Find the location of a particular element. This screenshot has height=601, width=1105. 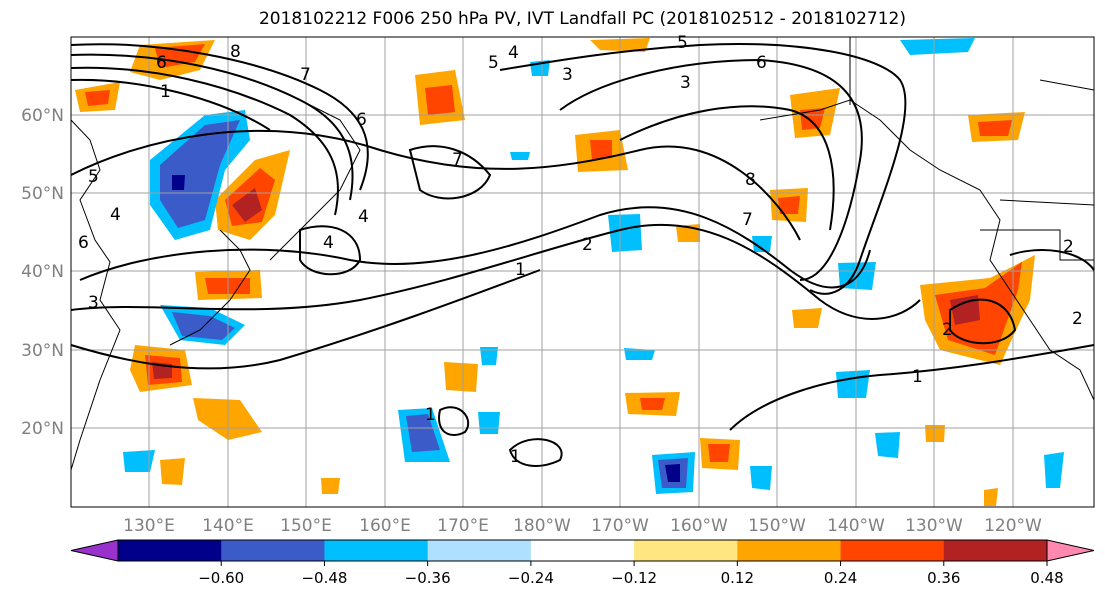

colorbar-label: 0.48 is located at coordinates (1046, 578).